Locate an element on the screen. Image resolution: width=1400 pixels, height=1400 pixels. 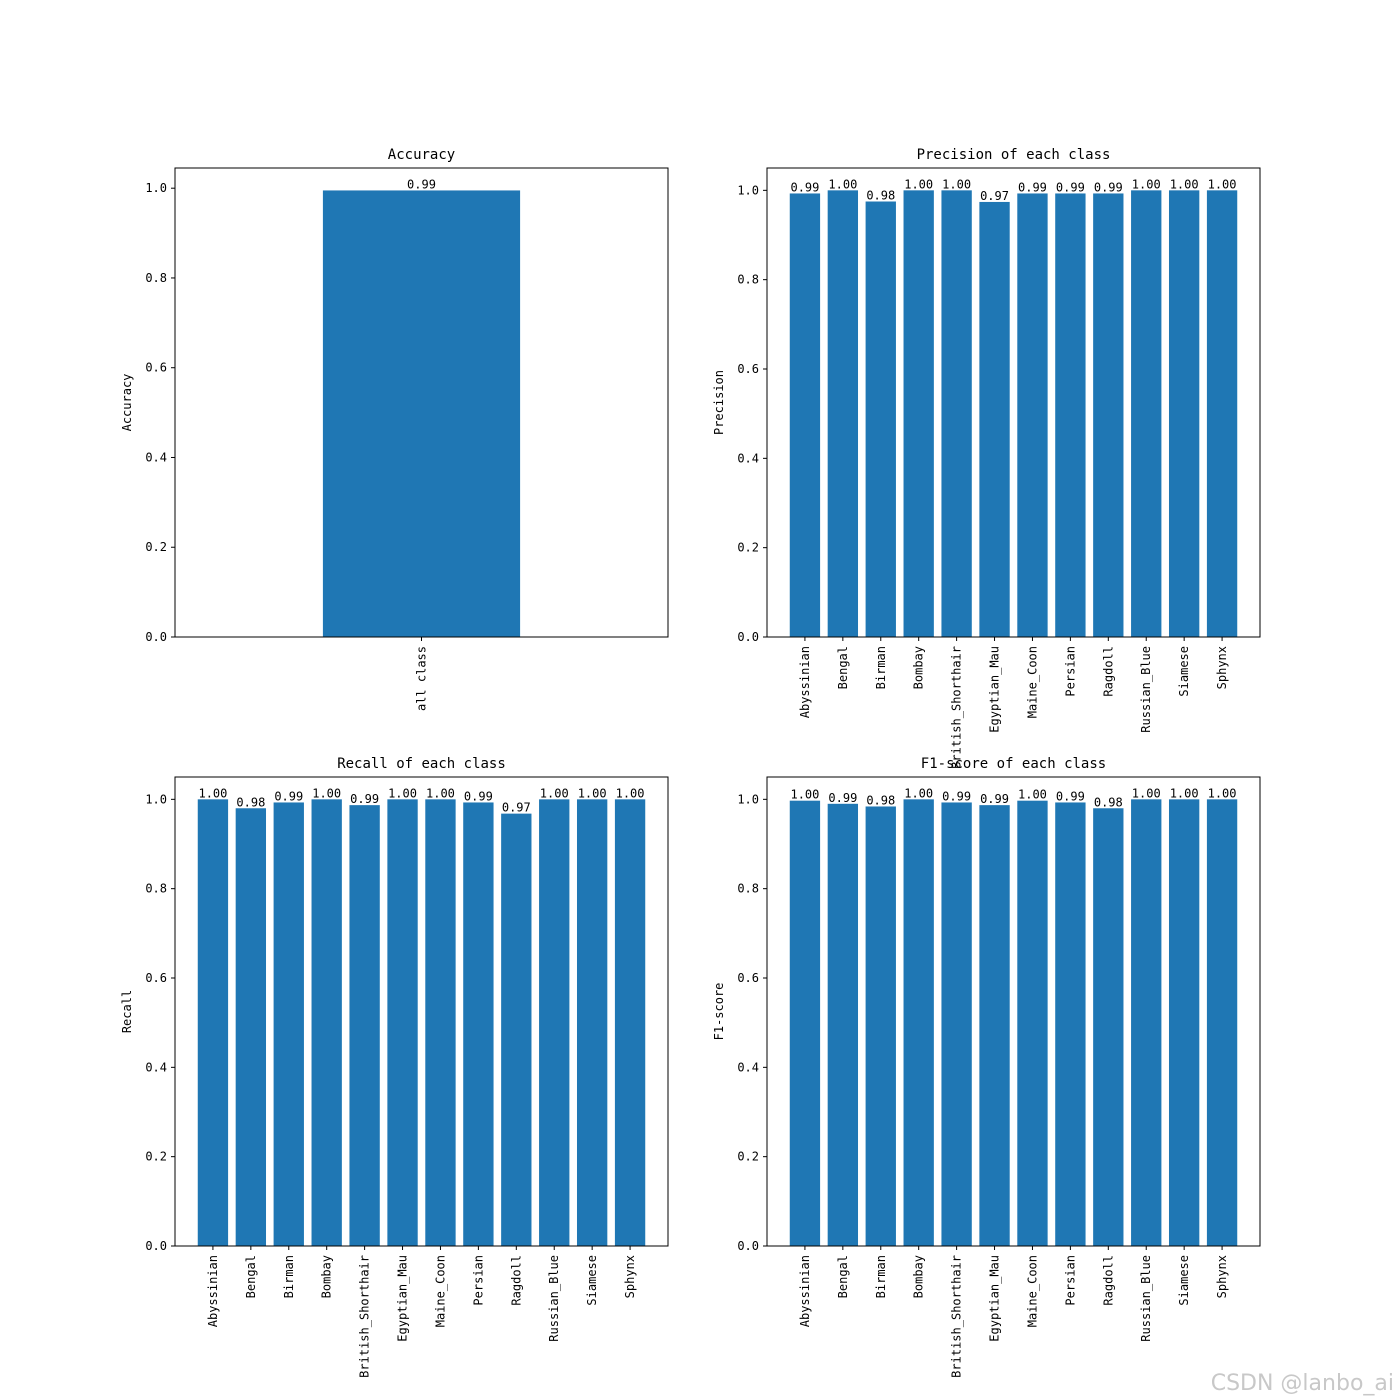
y-axis-label: F1-score is located at coordinates (719, 1012).